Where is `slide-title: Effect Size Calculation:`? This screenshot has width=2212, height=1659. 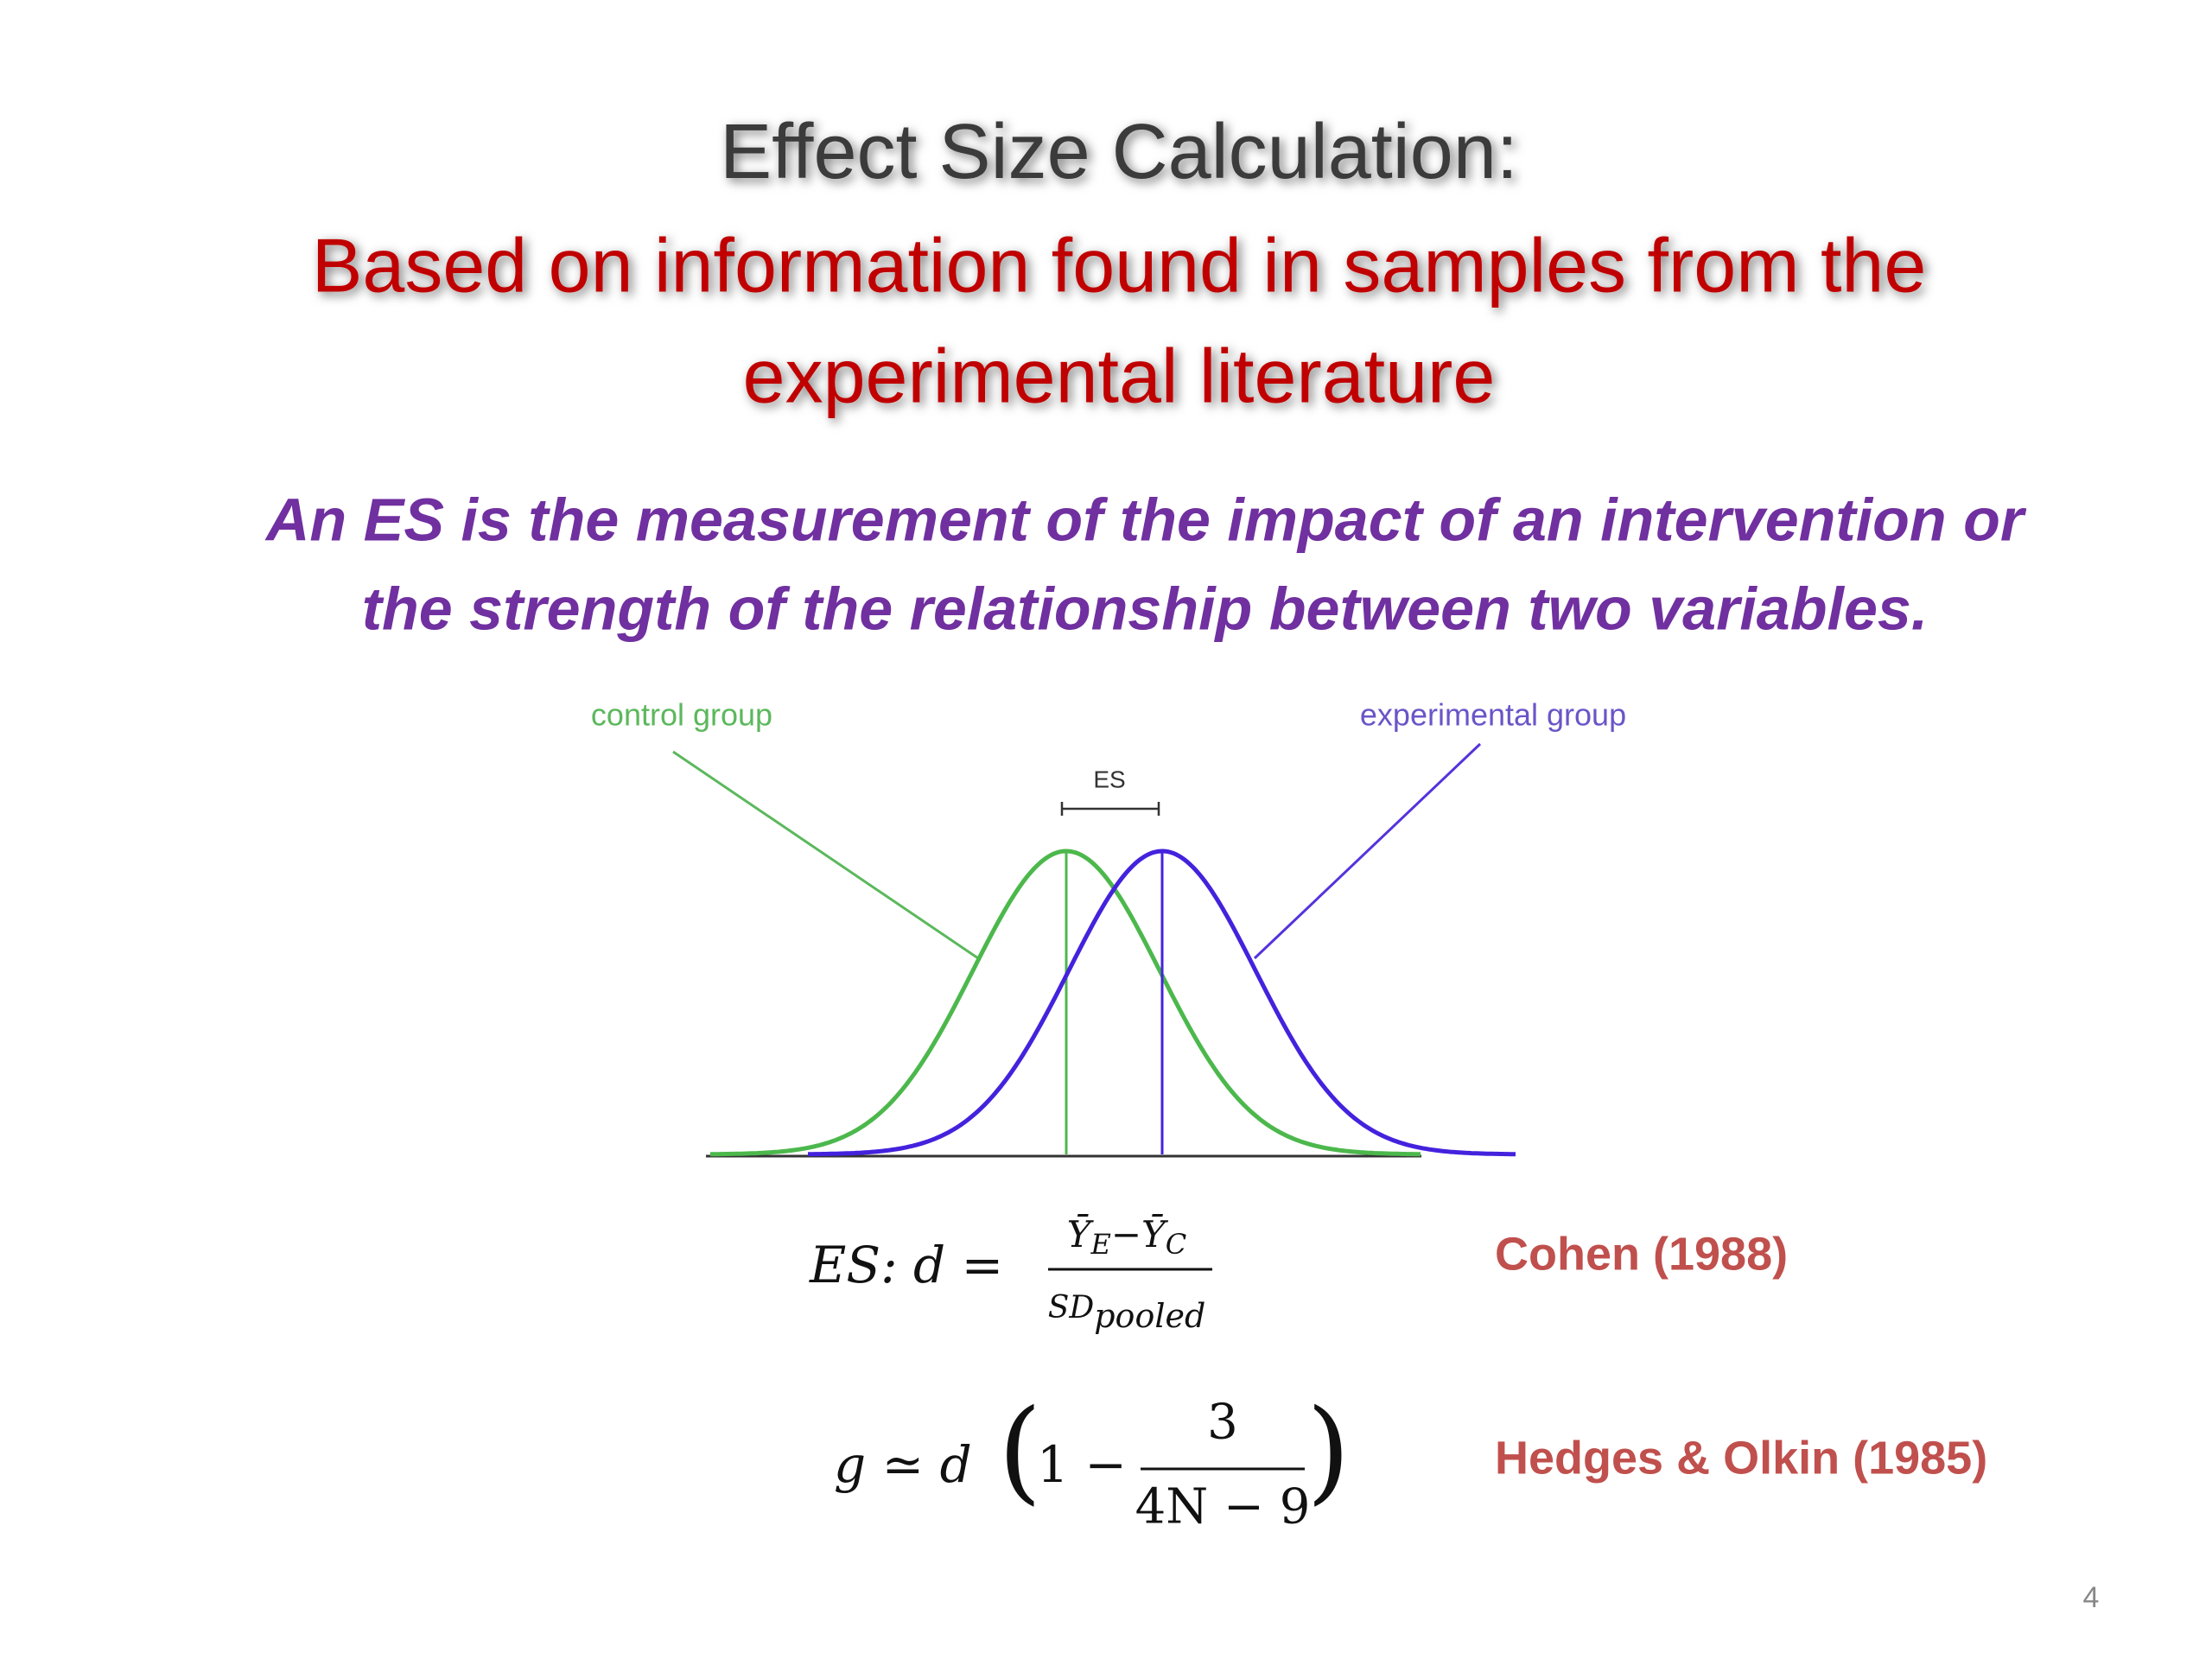 slide-title: Effect Size Calculation: is located at coordinates (1119, 152).